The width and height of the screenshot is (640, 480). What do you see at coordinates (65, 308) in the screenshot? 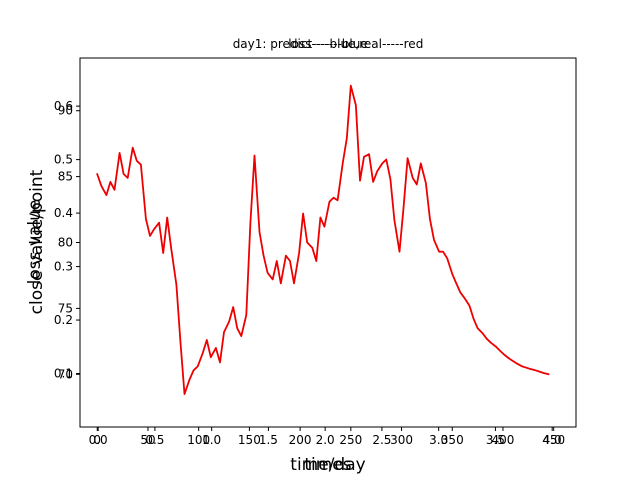
I see `close-axes-y-tick-label: 75` at bounding box center [65, 308].